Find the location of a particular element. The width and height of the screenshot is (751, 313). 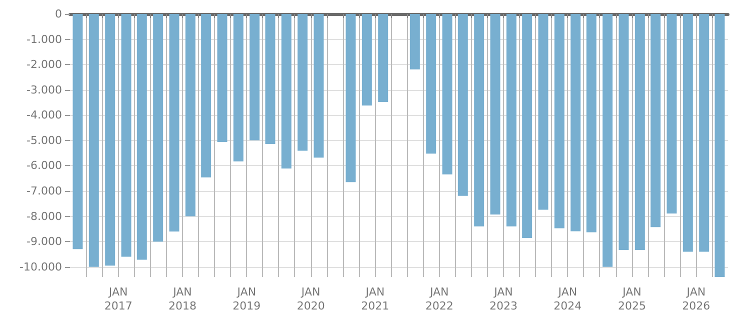

y-tick-label: -5.000 is located at coordinates (44, 140).